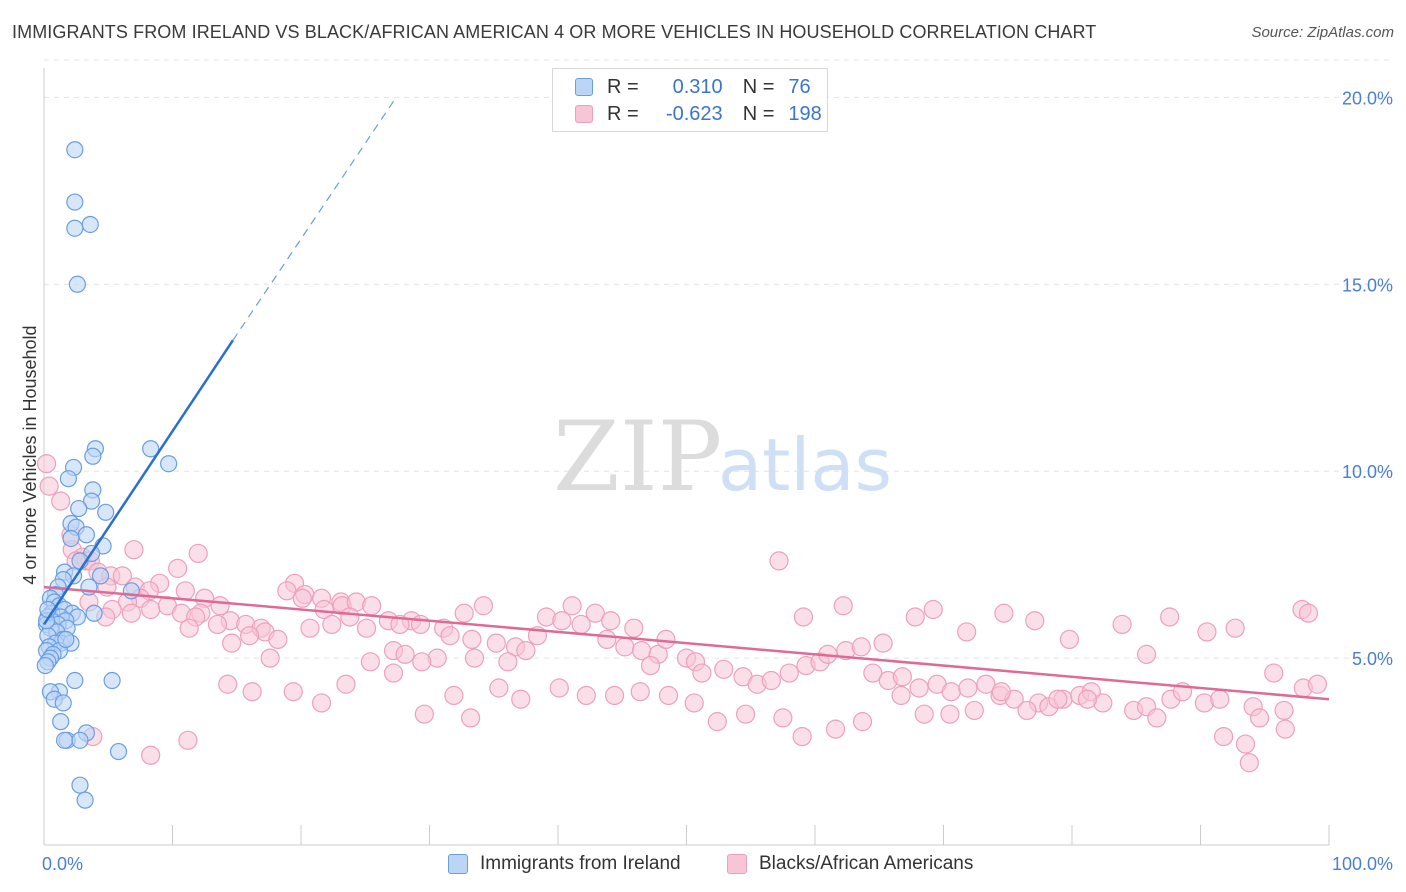 The image size is (1406, 892). What do you see at coordinates (694, 113) in the screenshot?
I see `legend-r-value: -0.623` at bounding box center [694, 113].